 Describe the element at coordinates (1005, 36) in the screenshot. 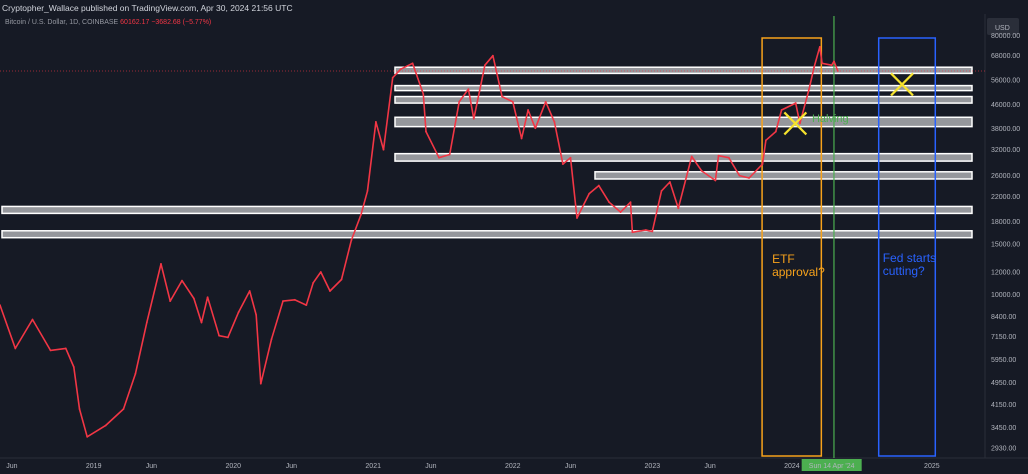

I see `y-tick-label: 80000.00` at that location.